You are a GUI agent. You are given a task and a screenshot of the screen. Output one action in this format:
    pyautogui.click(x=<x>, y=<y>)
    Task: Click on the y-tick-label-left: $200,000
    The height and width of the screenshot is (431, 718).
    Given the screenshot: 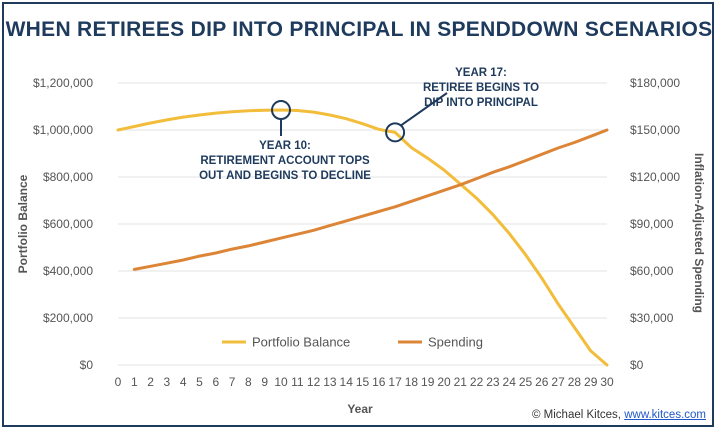 What is the action you would take?
    pyautogui.click(x=68, y=318)
    